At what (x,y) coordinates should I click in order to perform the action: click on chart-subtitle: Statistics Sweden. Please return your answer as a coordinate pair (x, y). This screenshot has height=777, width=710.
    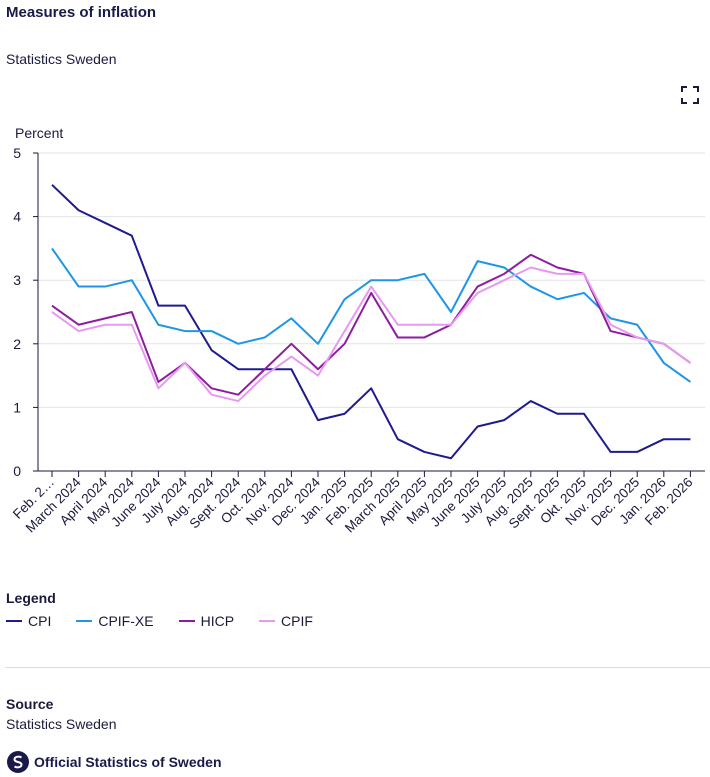
    Looking at the image, I should click on (61, 59).